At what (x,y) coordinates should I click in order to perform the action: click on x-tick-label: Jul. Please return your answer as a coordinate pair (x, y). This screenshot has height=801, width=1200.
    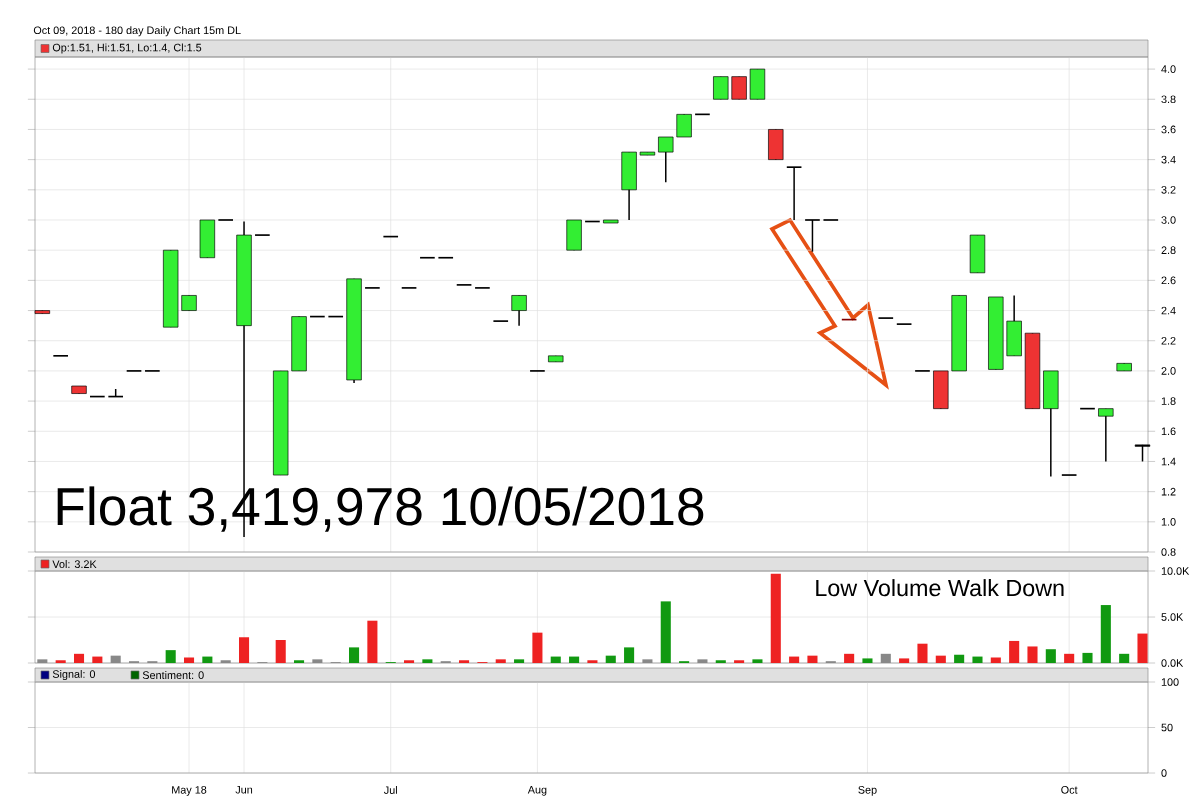
    Looking at the image, I should click on (390, 789).